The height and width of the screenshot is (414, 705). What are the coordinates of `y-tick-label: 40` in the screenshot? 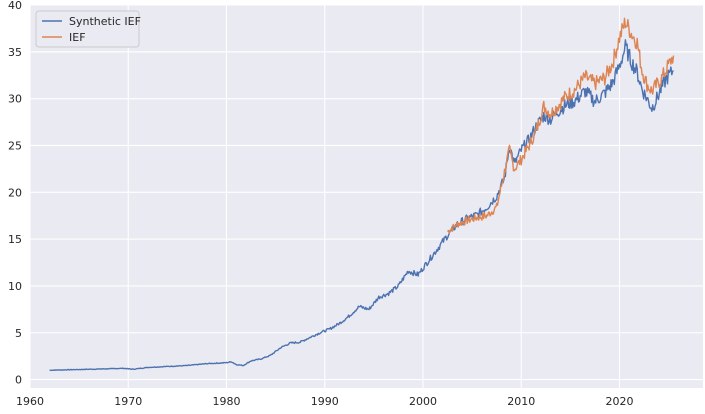 It's located at (15, 6).